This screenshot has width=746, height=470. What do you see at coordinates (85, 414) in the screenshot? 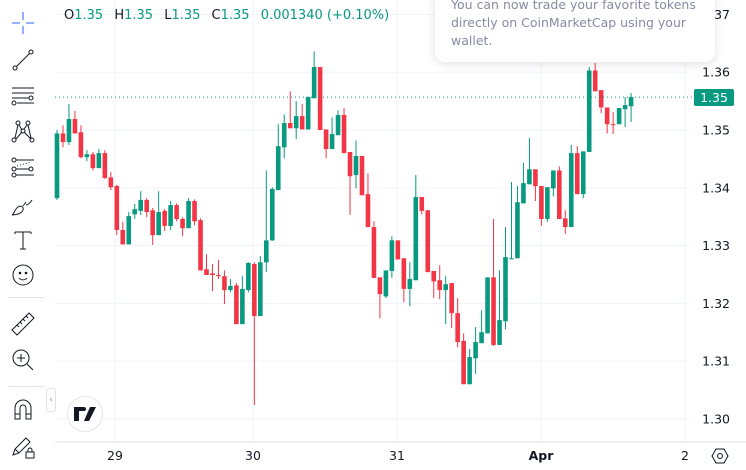
I see `tradingview-logo` at bounding box center [85, 414].